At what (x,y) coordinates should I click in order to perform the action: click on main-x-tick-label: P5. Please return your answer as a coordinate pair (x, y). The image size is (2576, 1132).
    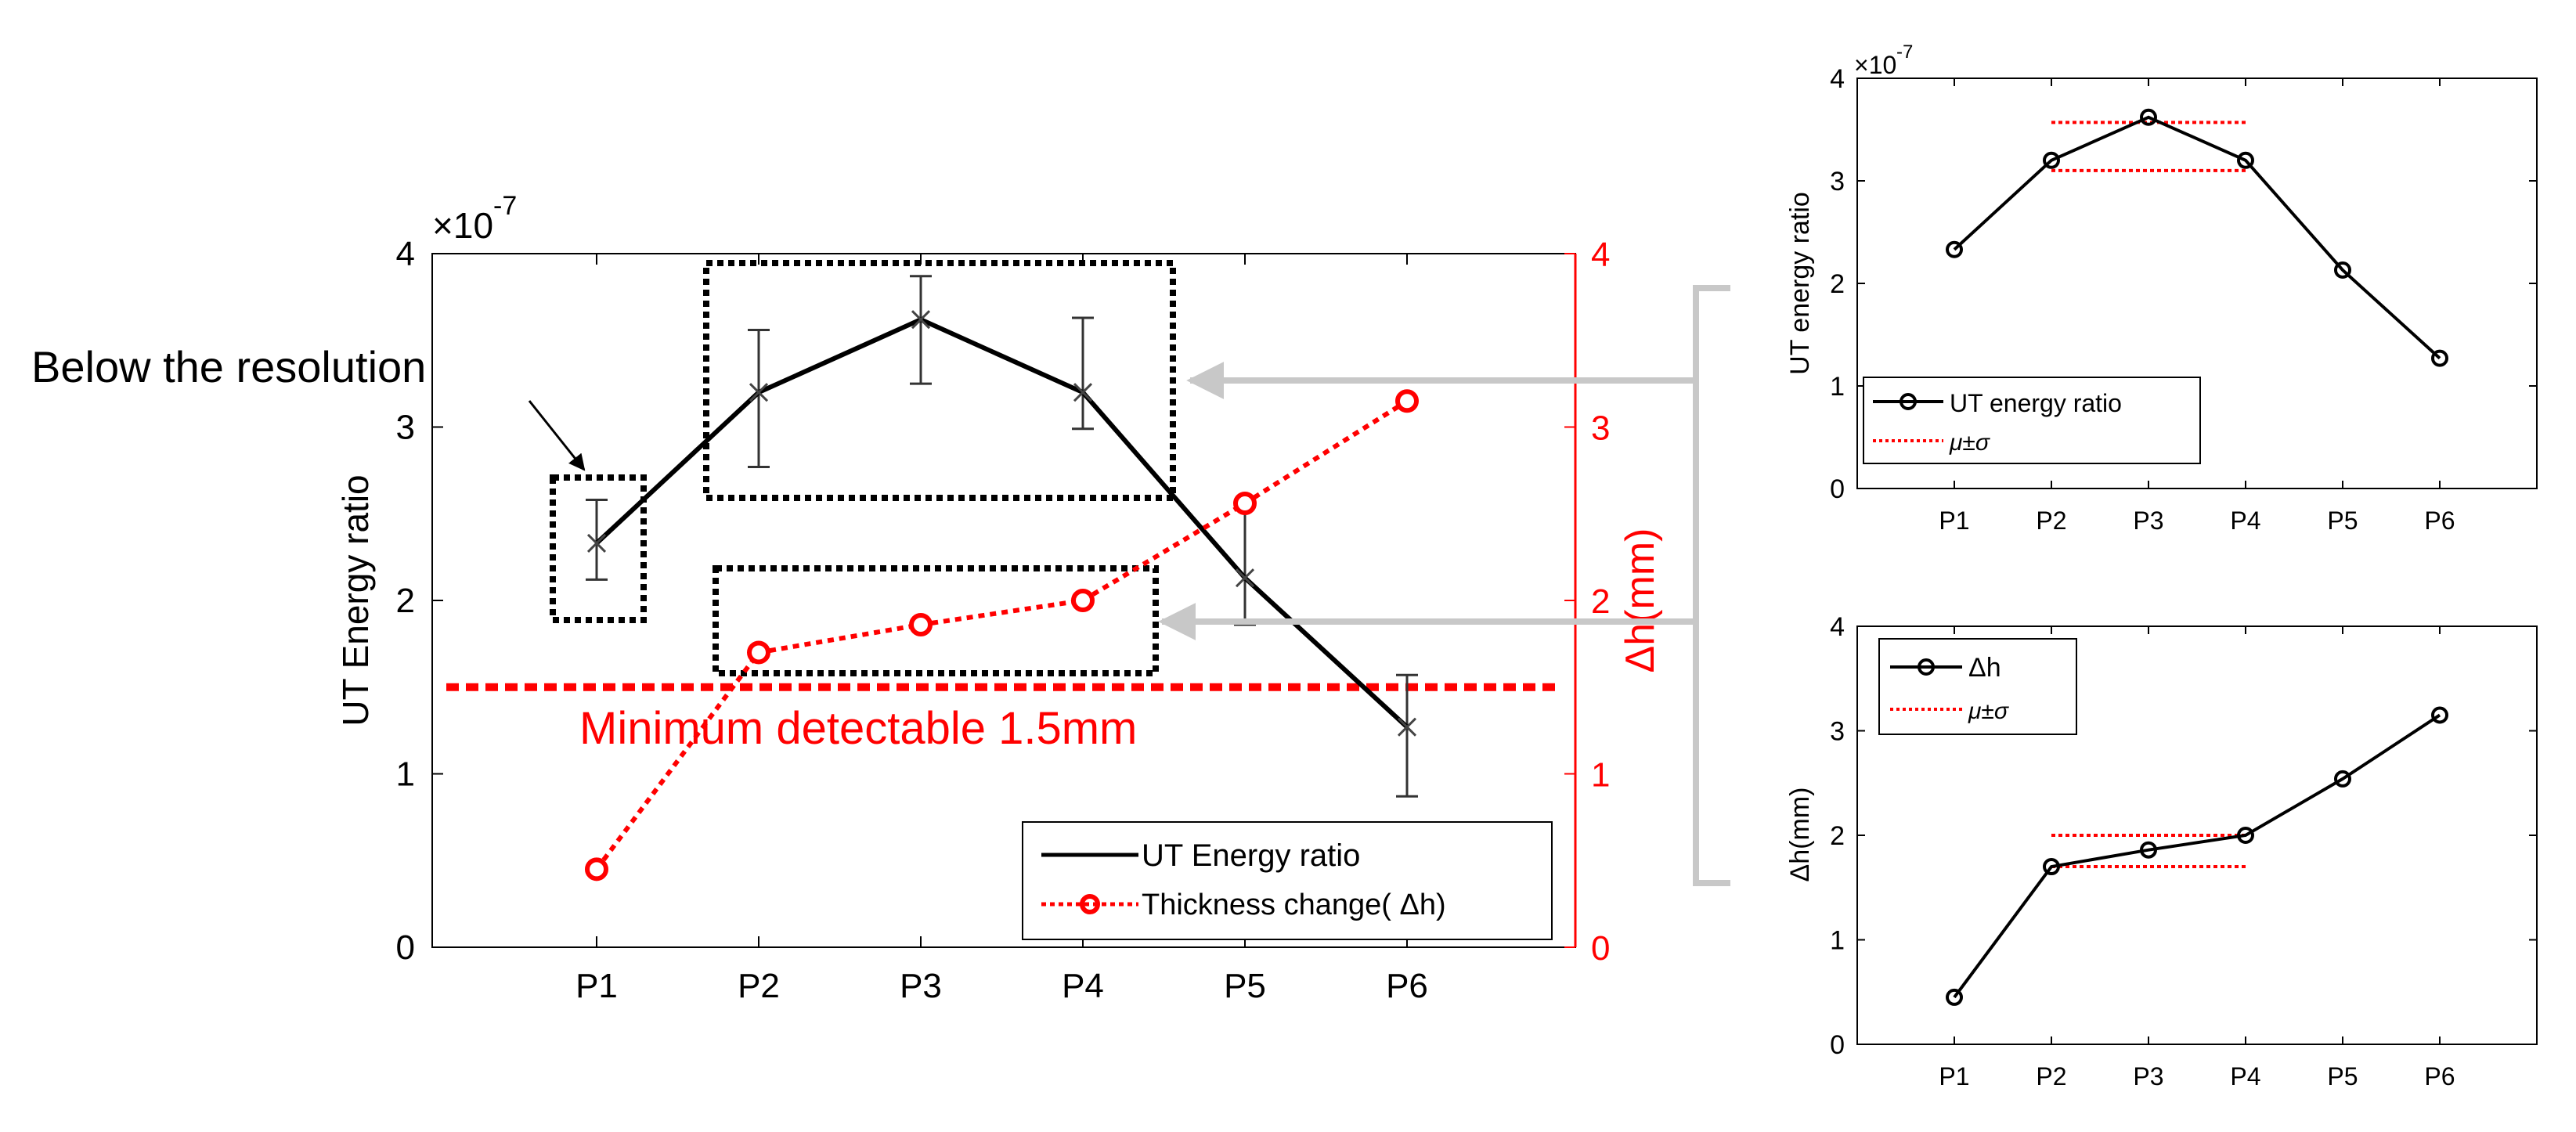
    Looking at the image, I should click on (1245, 986).